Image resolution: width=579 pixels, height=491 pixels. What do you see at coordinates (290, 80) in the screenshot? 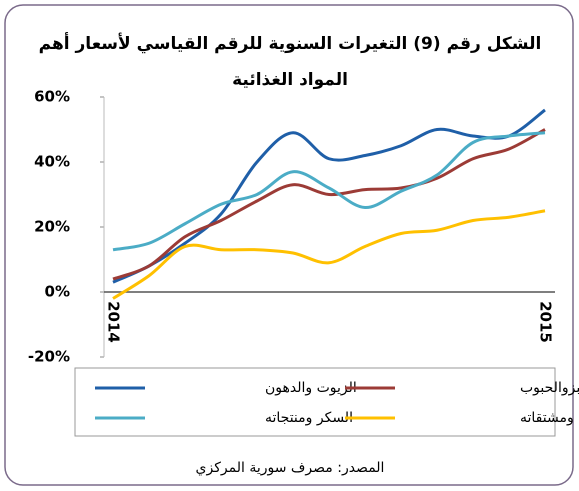
I see `chart-title: المواد الغذائية` at bounding box center [290, 80].